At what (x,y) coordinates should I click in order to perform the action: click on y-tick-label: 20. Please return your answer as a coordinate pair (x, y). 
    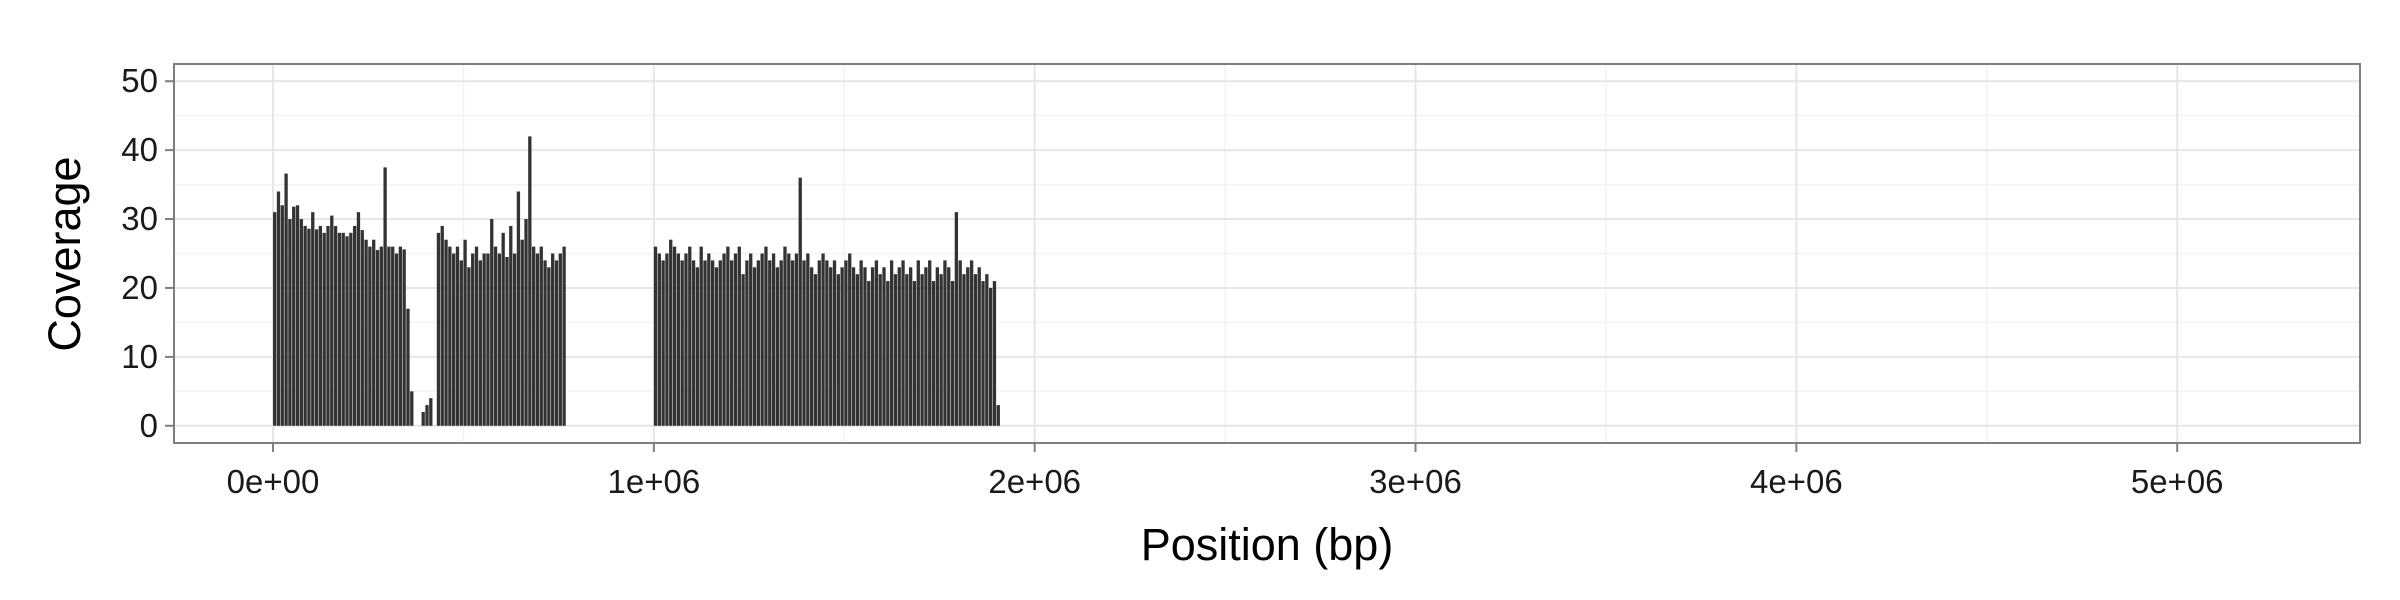
    Looking at the image, I should click on (139, 287).